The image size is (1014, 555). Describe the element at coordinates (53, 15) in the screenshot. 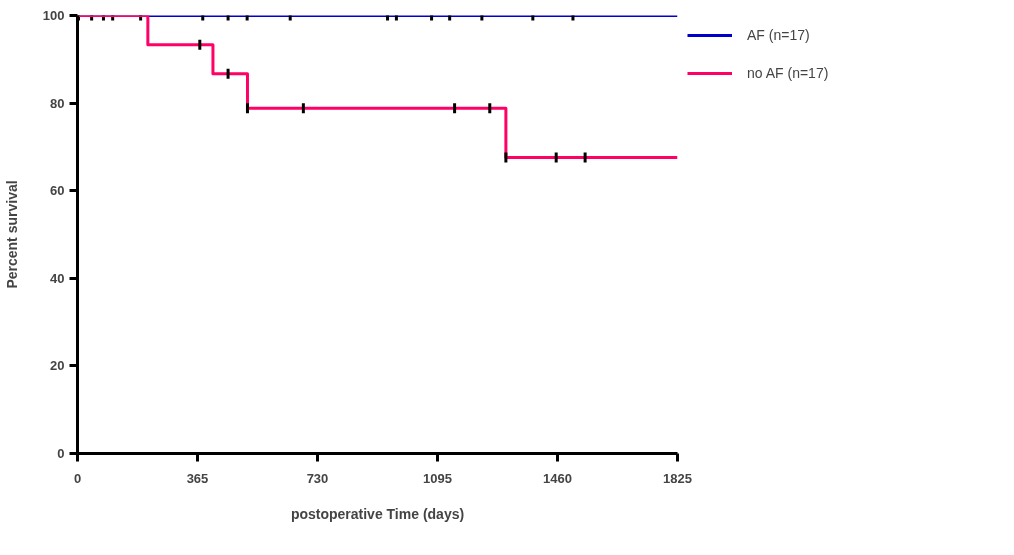

I see `y-tick-label: 100` at that location.